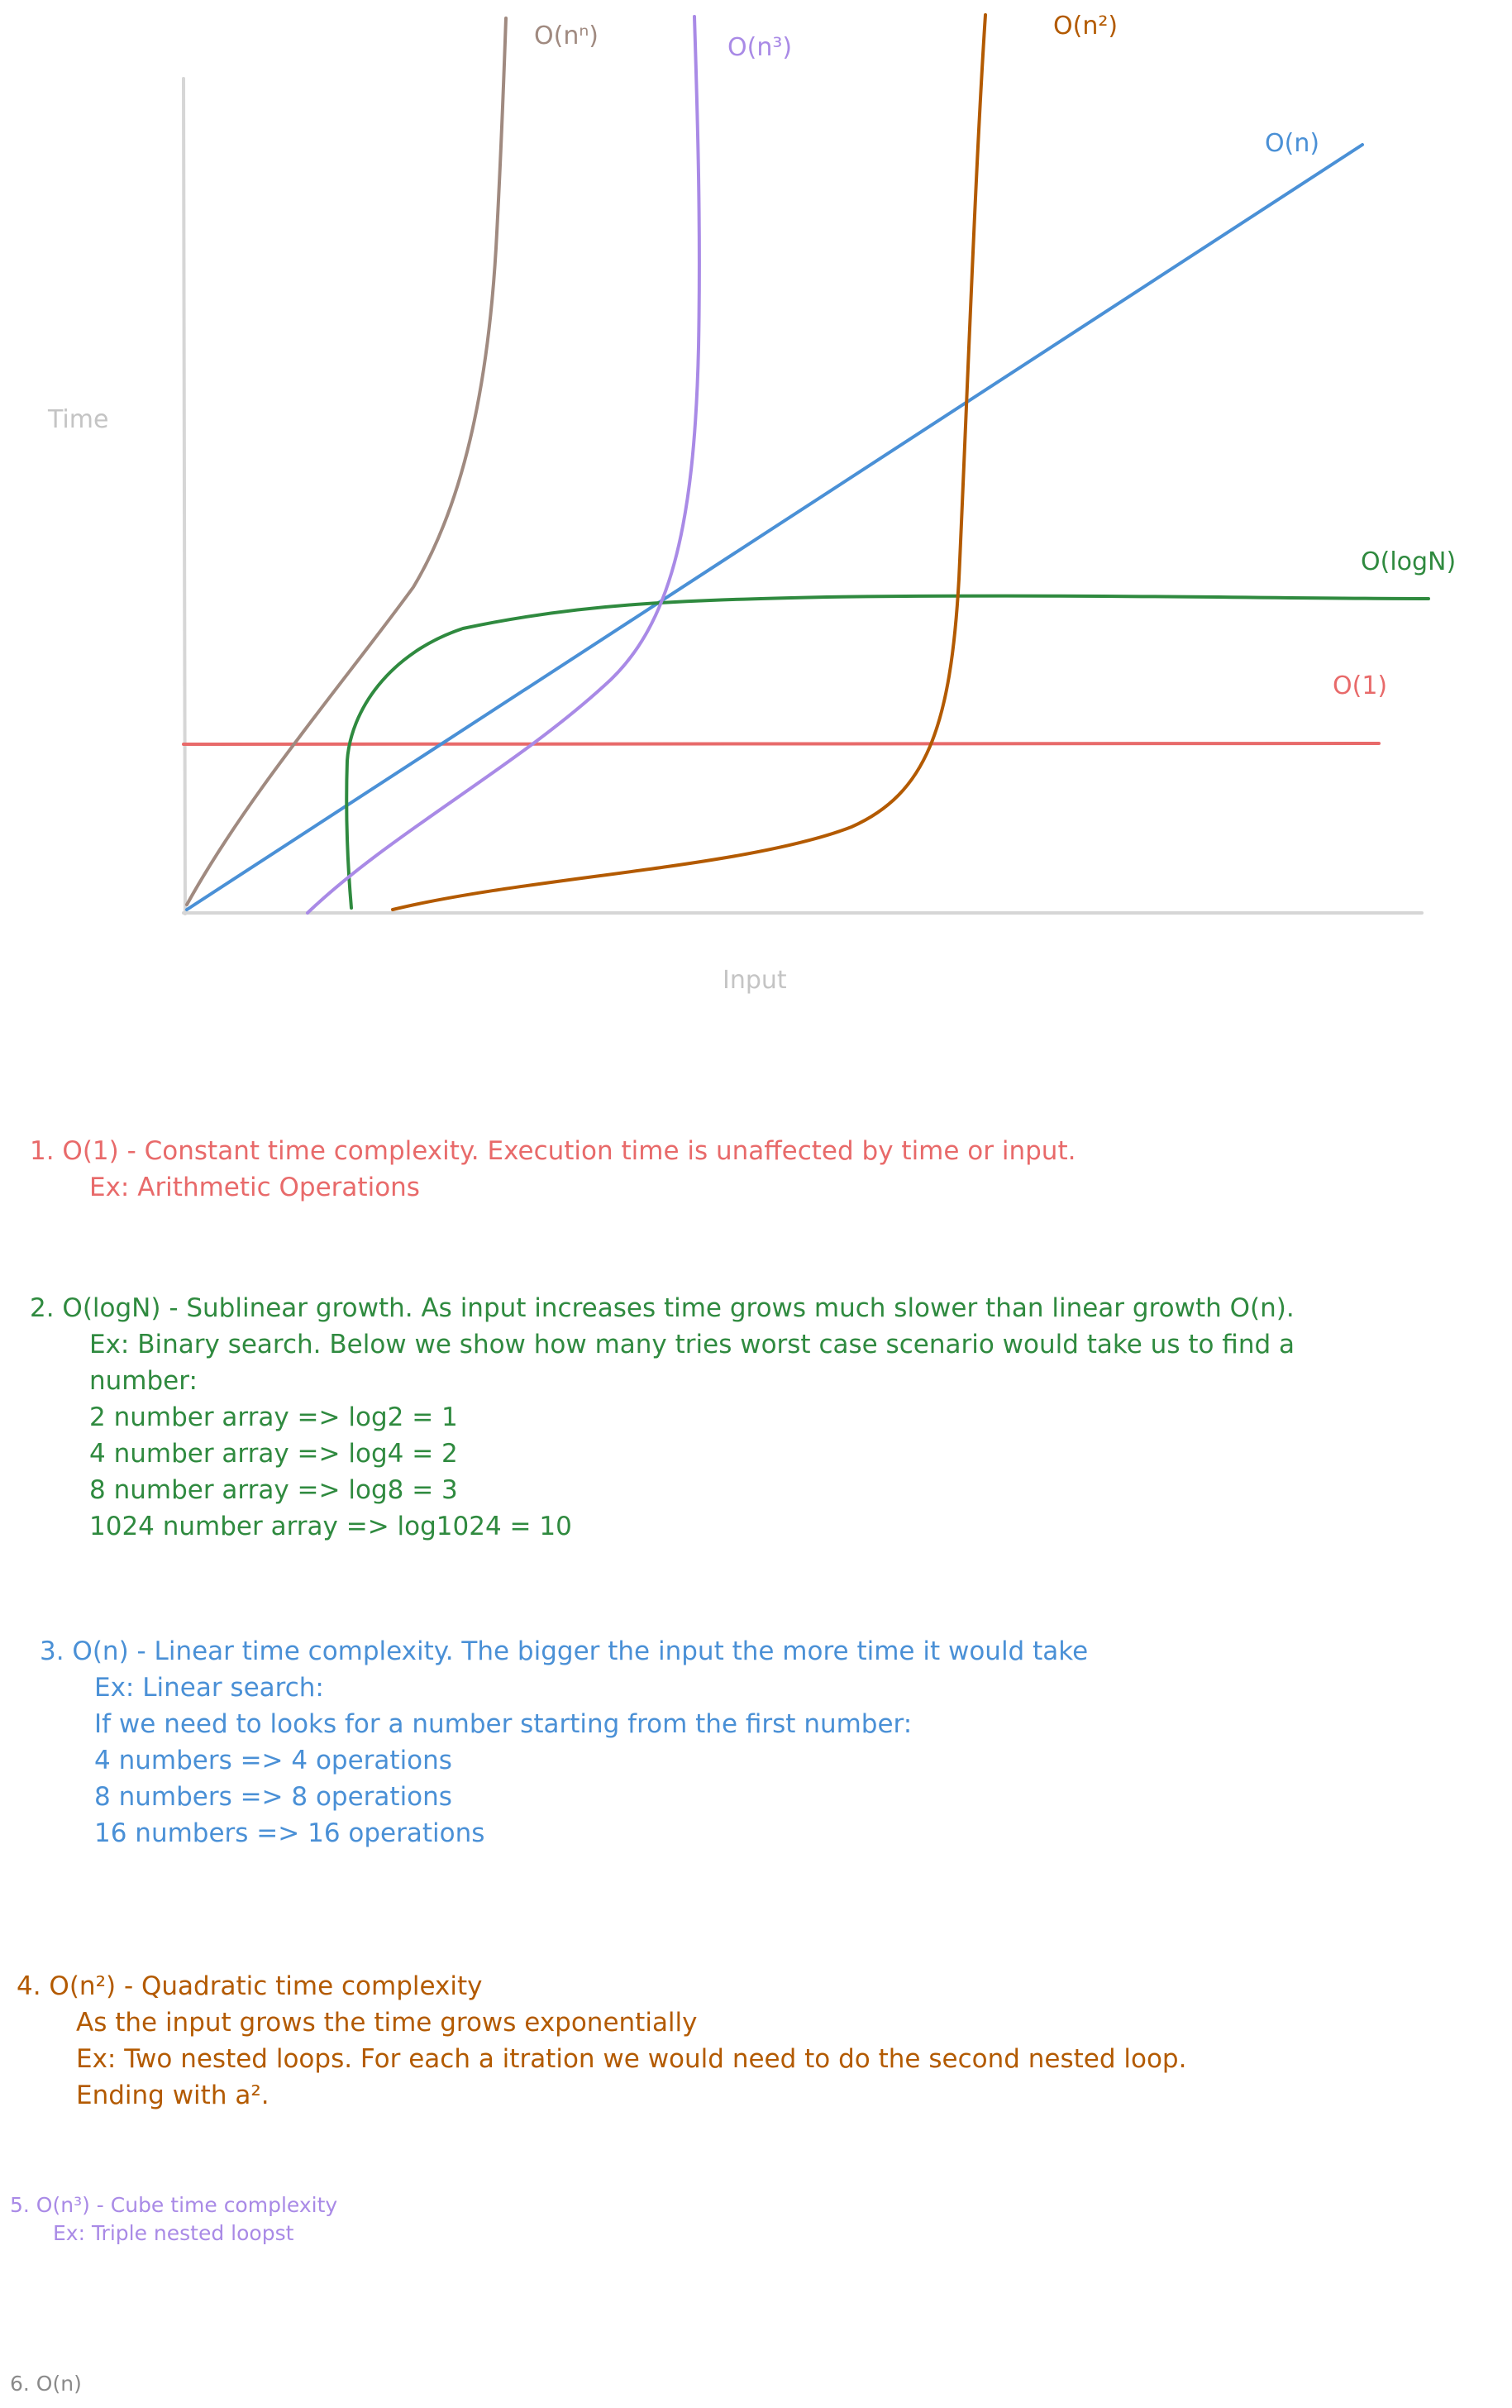  What do you see at coordinates (1360, 685) in the screenshot?
I see `label-constant: O(1)` at bounding box center [1360, 685].